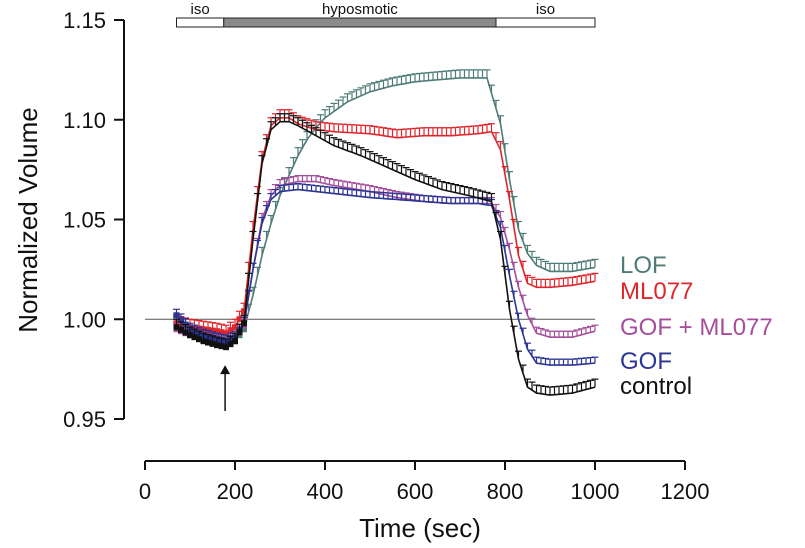 The width and height of the screenshot is (805, 548). Describe the element at coordinates (145, 491) in the screenshot. I see `x-tick-label-0: 0` at that location.